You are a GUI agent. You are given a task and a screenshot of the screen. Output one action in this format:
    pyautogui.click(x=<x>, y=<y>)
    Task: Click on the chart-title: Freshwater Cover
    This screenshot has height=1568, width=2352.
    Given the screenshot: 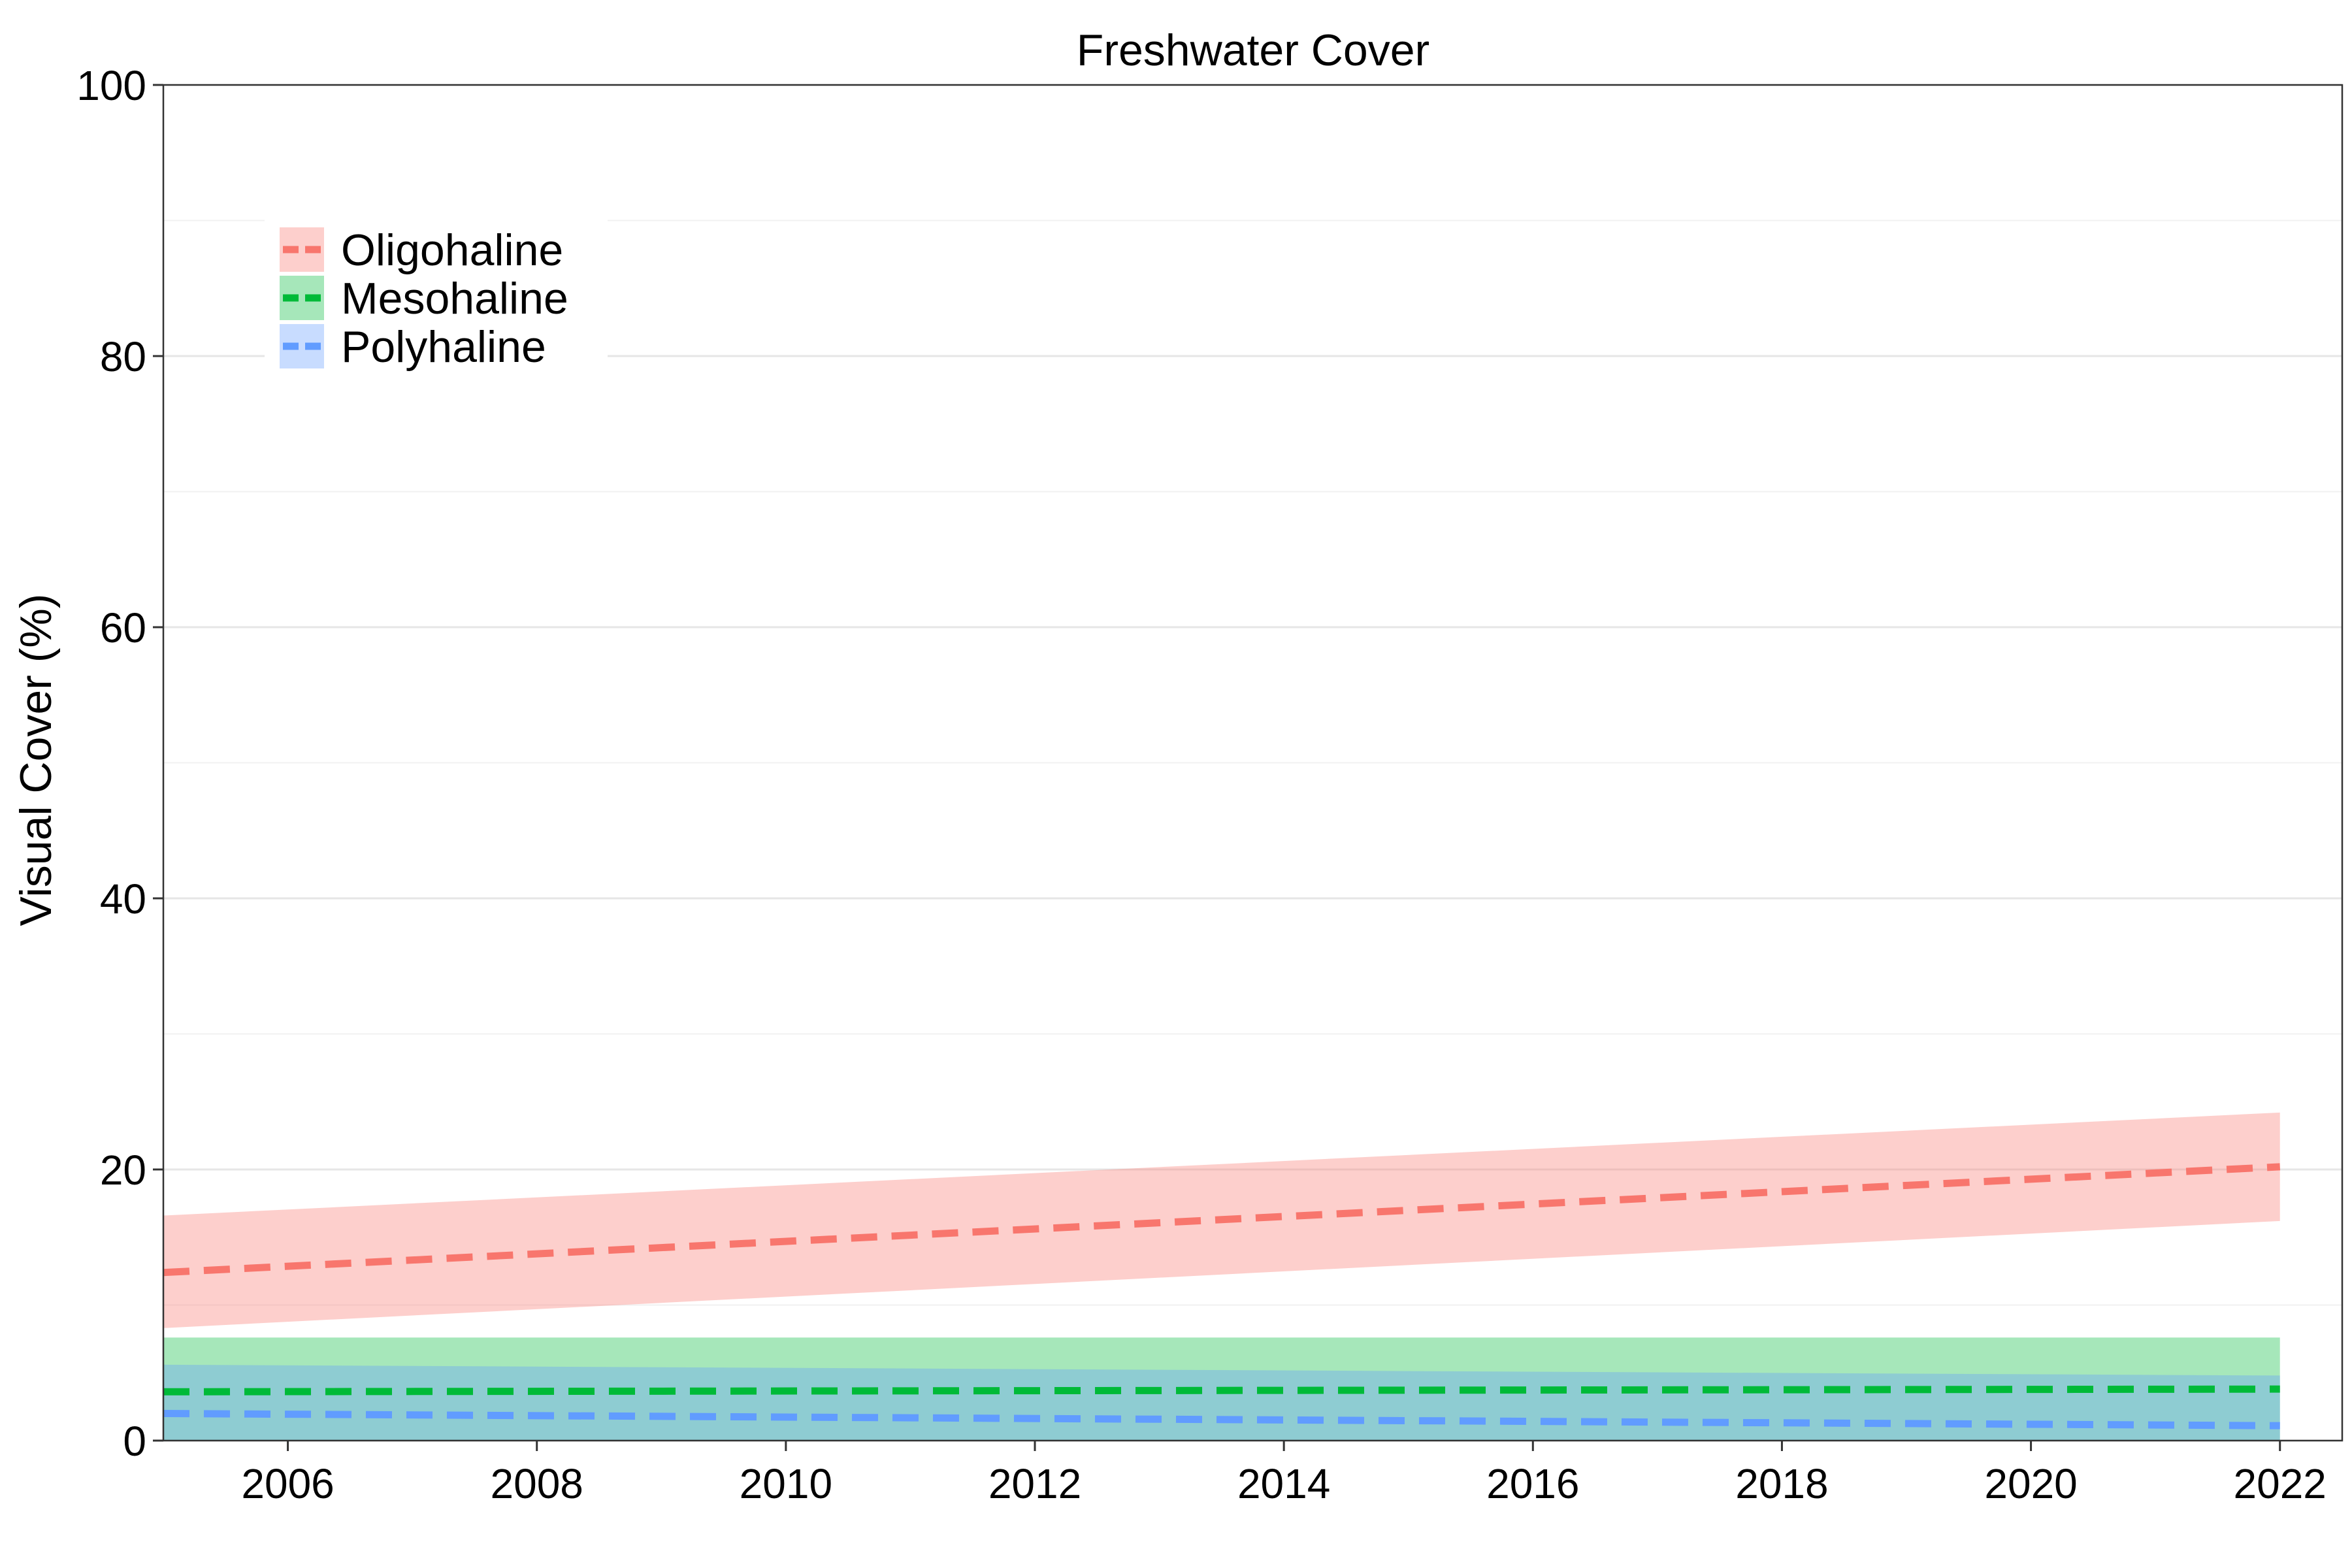 What is the action you would take?
    pyautogui.click(x=1253, y=50)
    